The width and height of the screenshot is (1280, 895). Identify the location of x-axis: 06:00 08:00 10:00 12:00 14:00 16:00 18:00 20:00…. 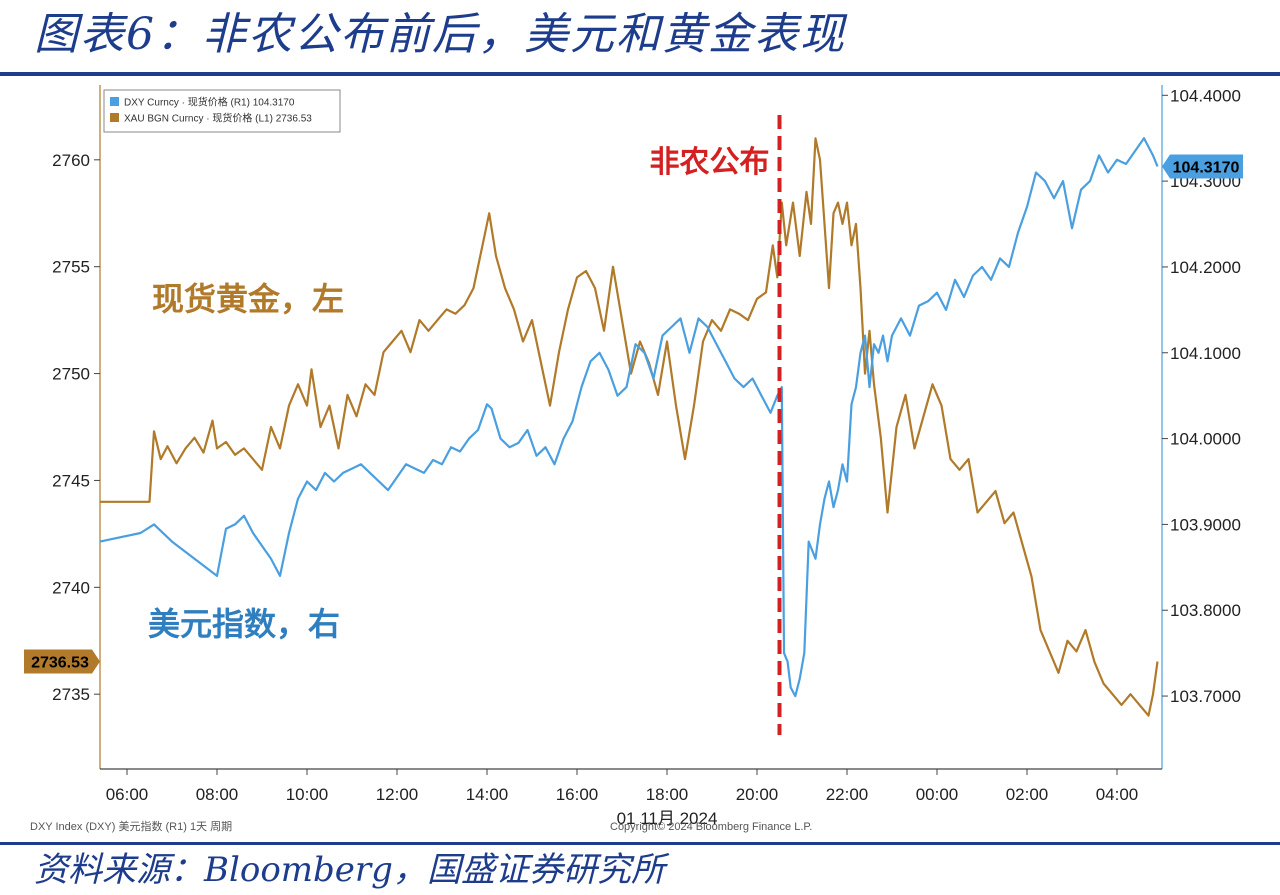
(631, 798).